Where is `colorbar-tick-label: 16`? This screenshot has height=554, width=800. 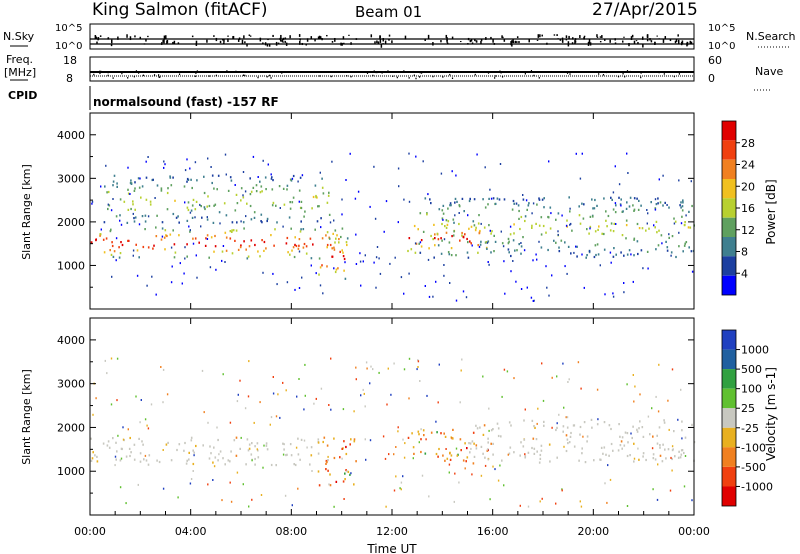 colorbar-tick-label: 16 is located at coordinates (748, 208).